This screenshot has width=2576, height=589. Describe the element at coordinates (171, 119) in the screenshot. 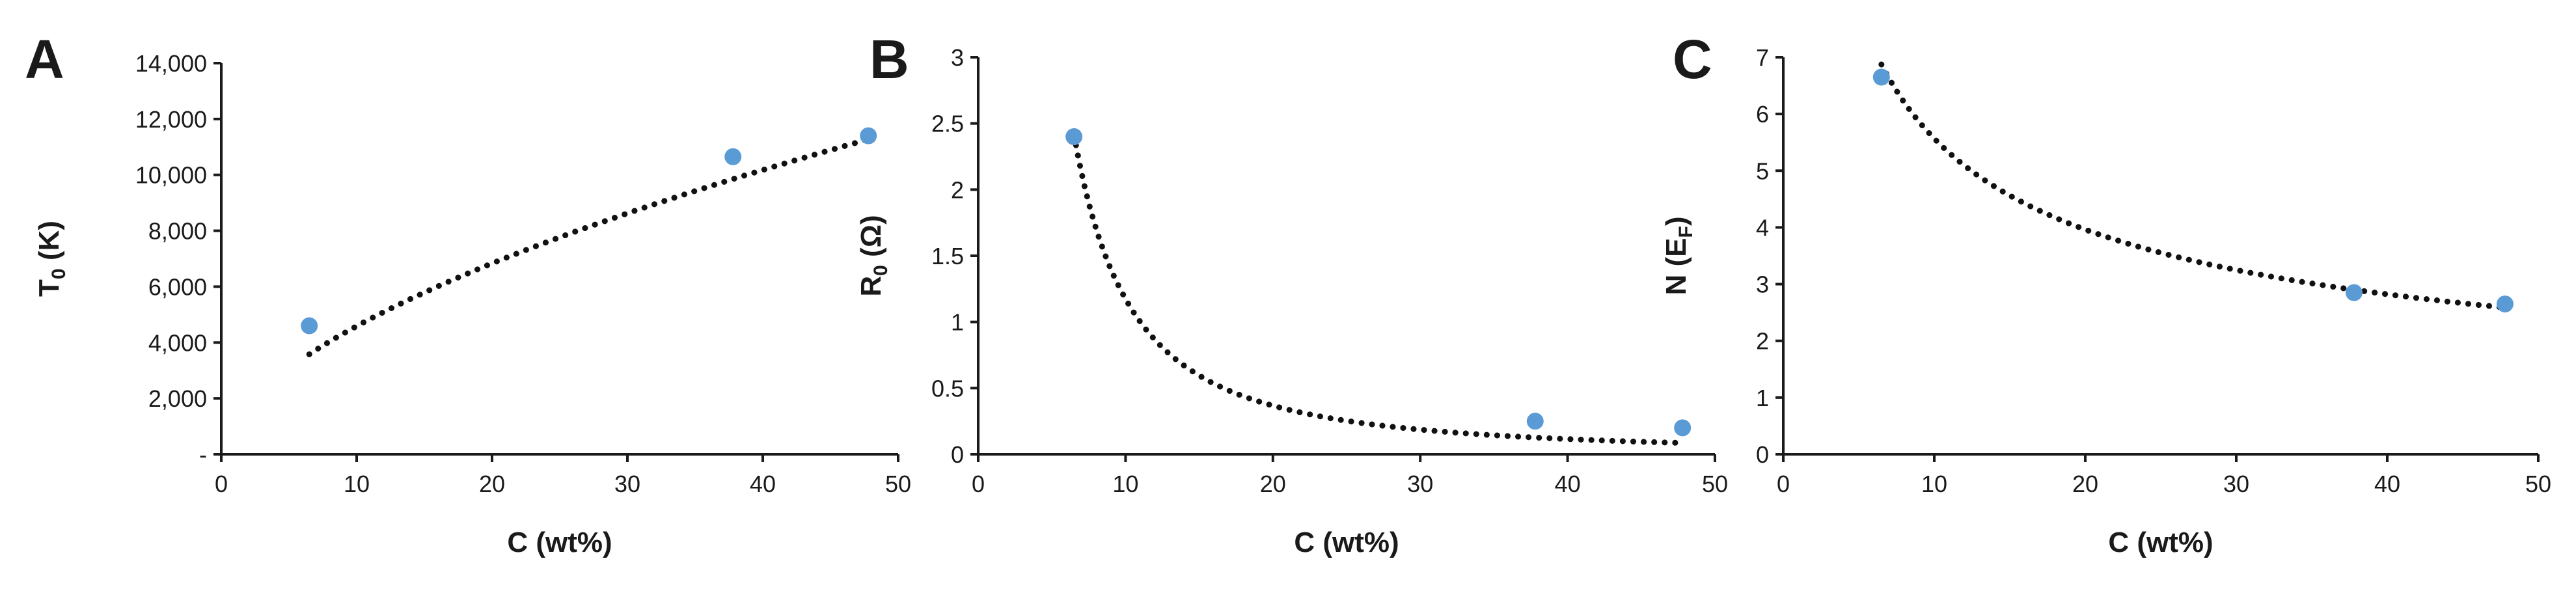

I see `y-tick-label: 12,000` at that location.